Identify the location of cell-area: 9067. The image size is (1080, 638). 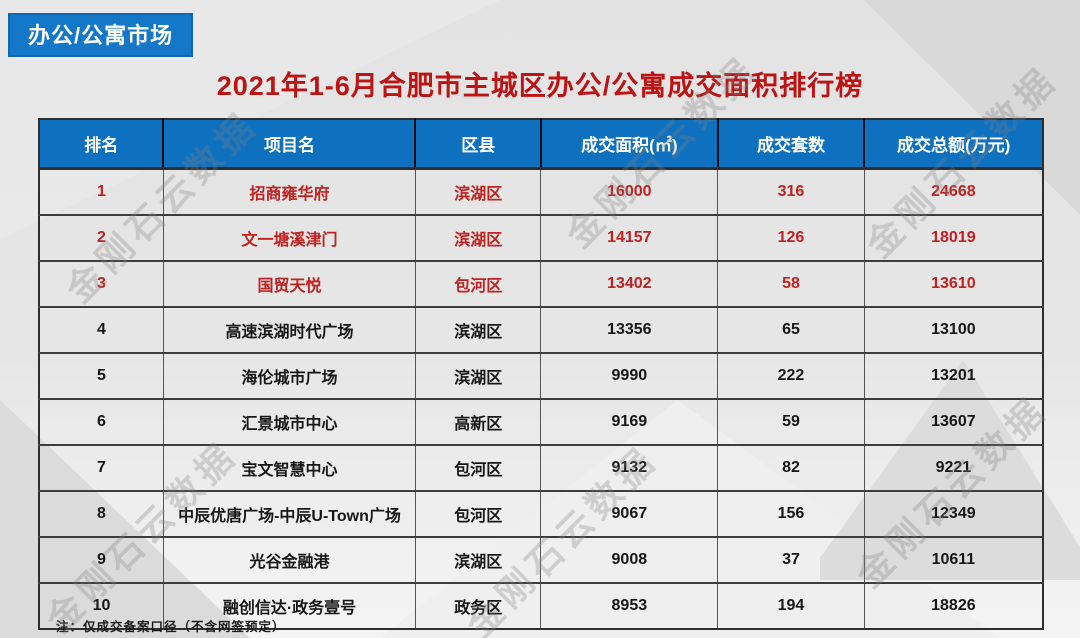
(629, 513).